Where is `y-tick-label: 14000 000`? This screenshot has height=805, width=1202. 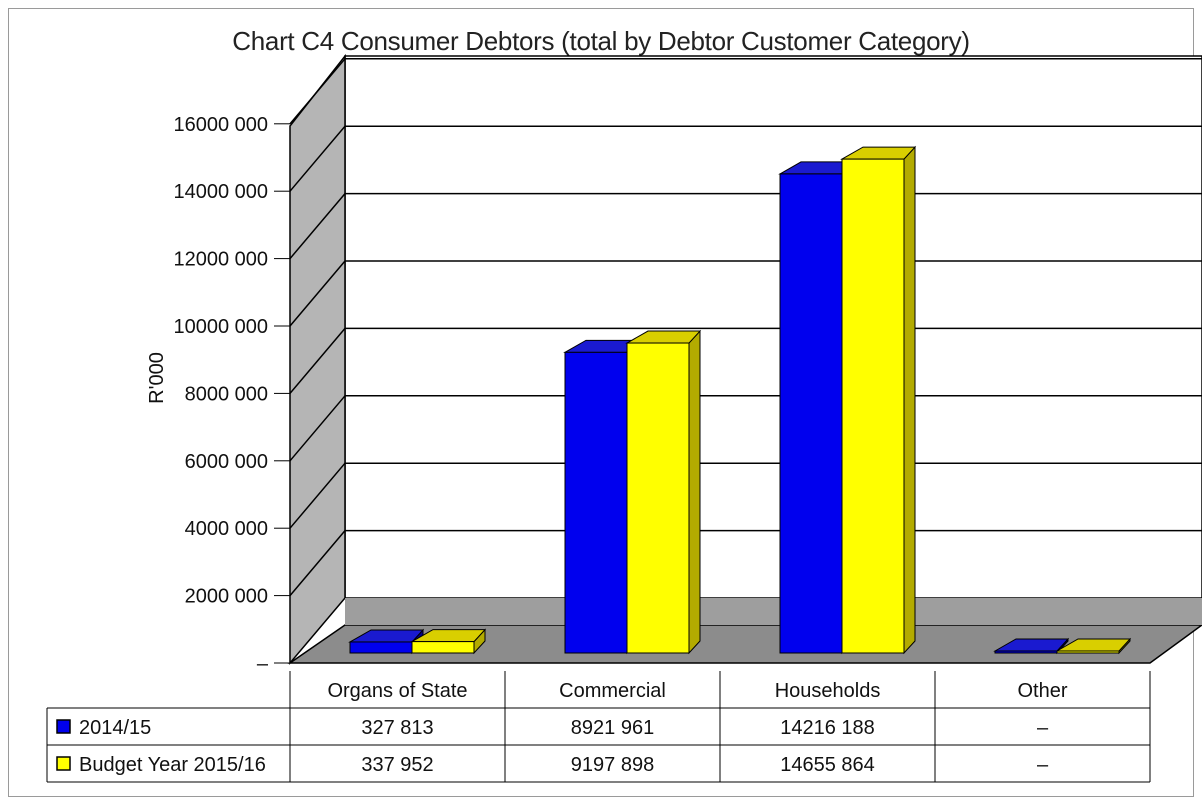 y-tick-label: 14000 000 is located at coordinates (220, 192).